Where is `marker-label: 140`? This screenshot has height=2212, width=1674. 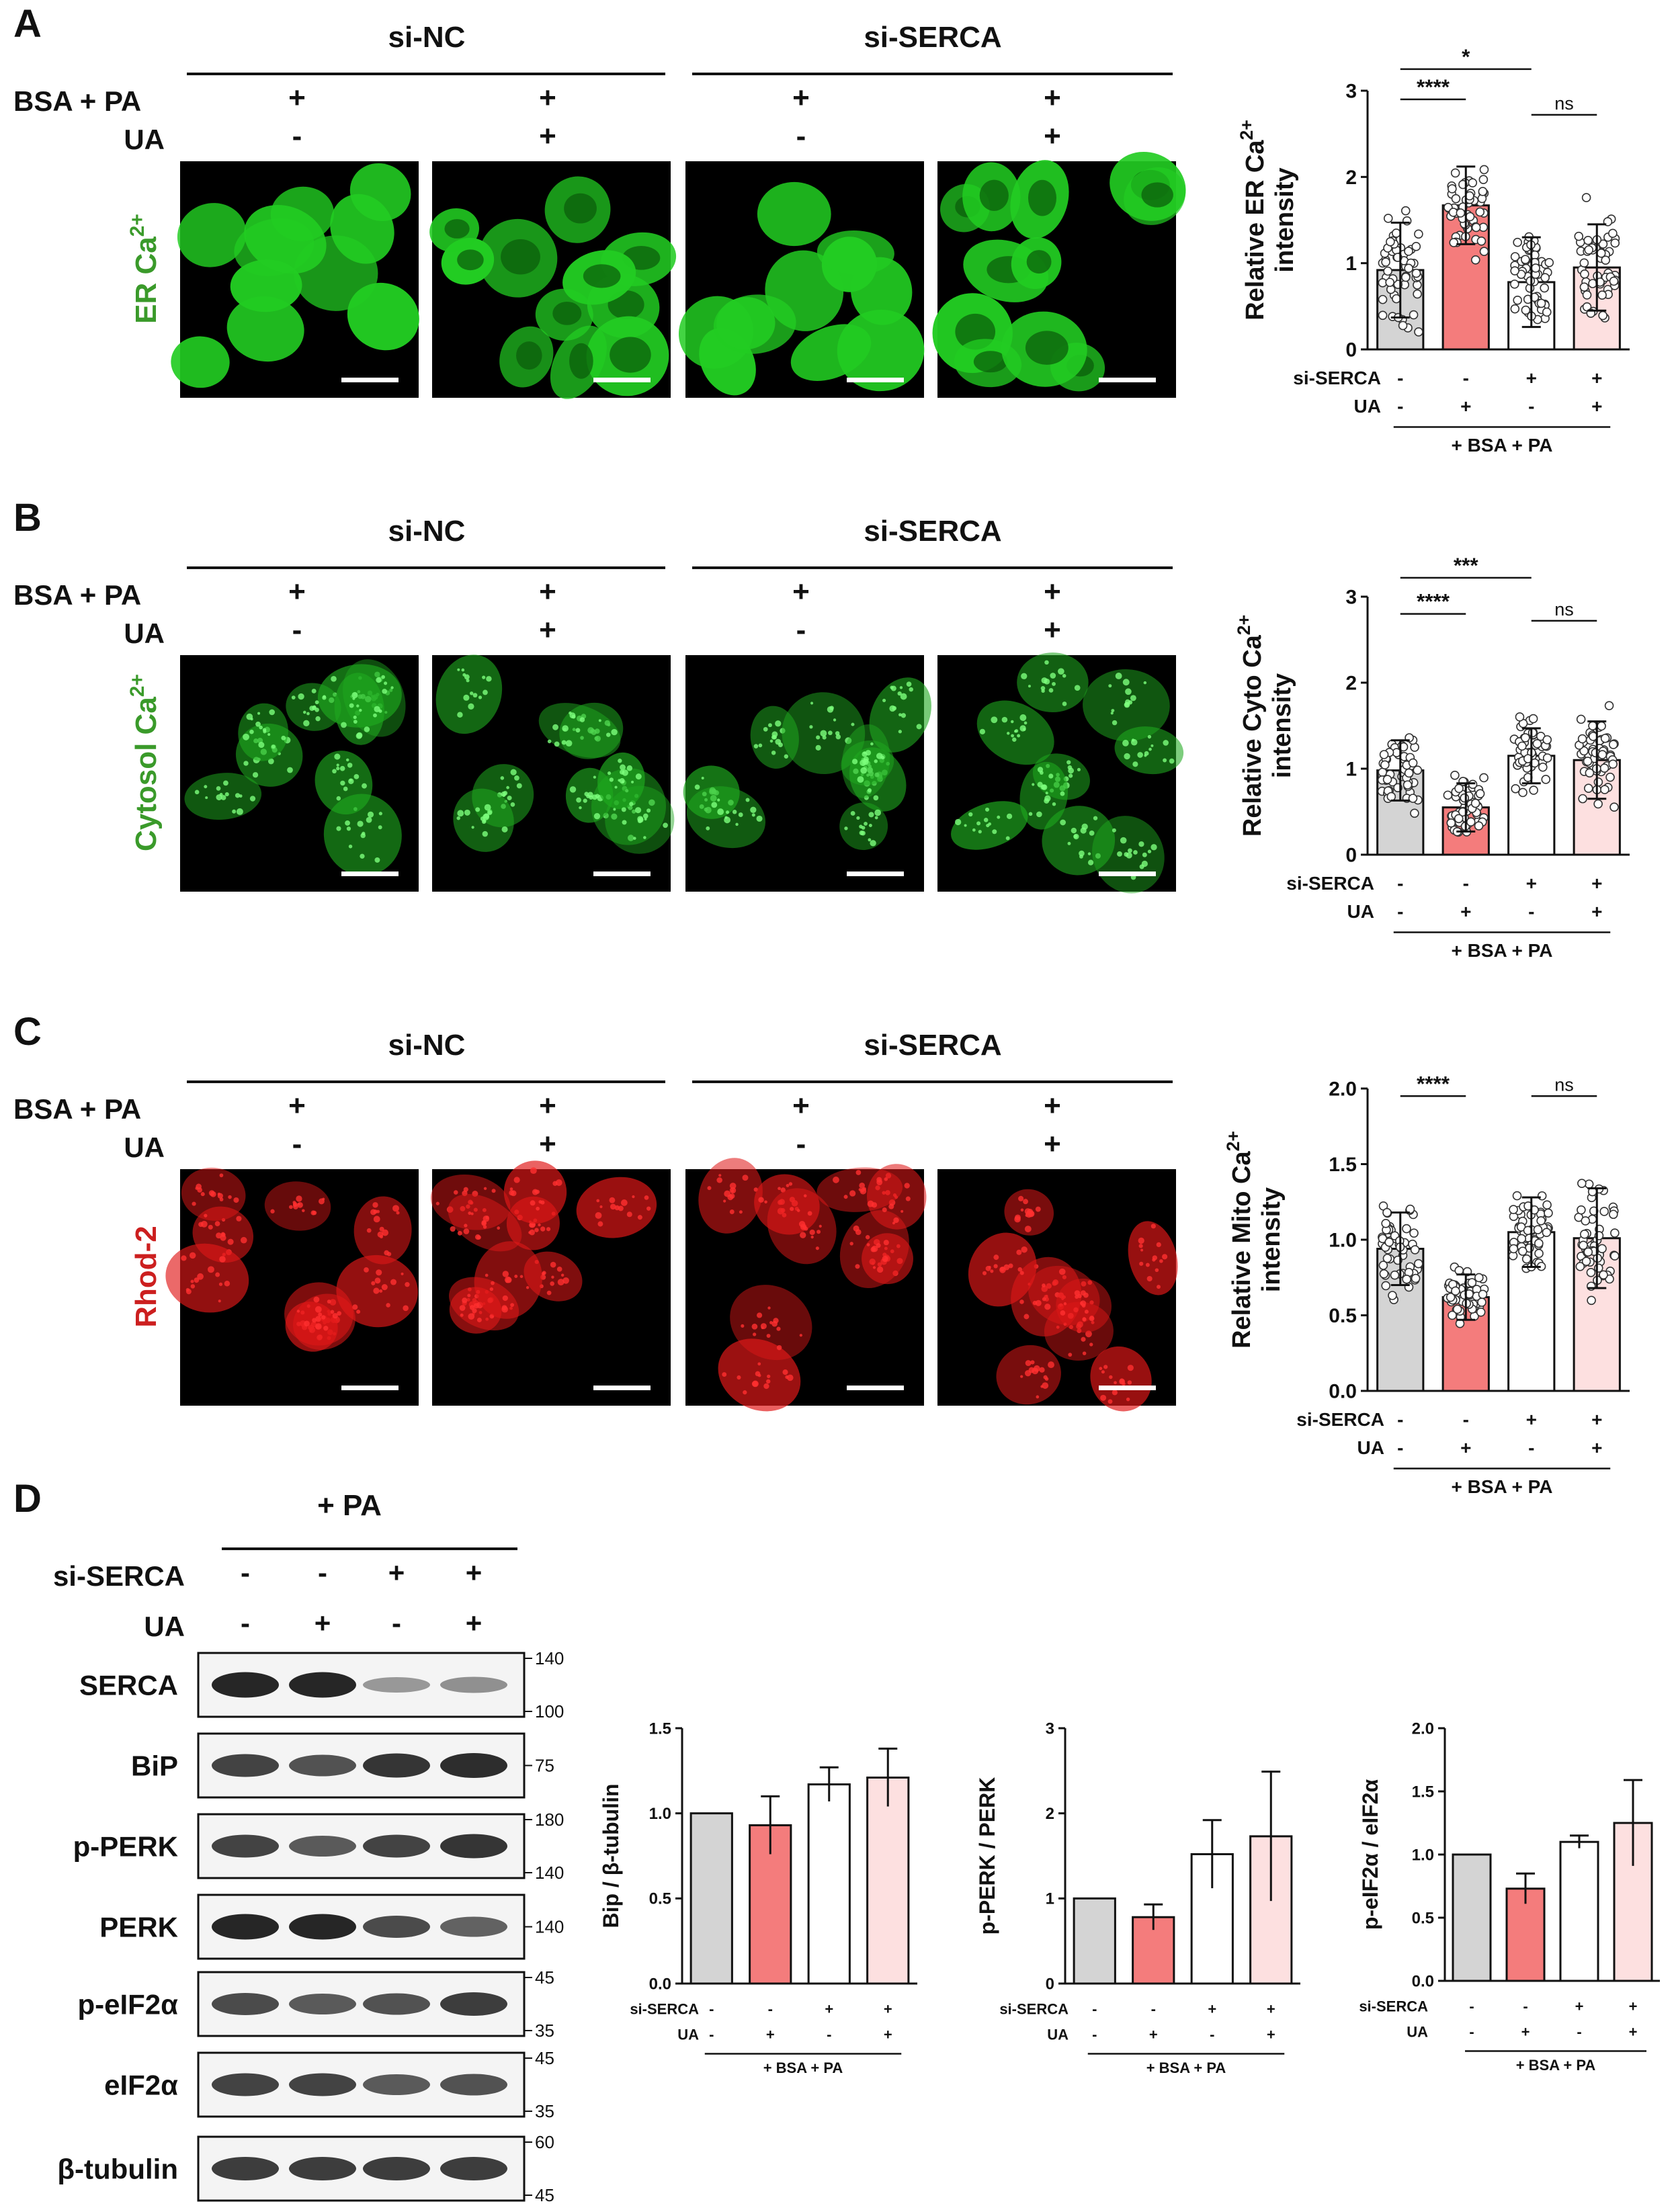 marker-label: 140 is located at coordinates (549, 1873).